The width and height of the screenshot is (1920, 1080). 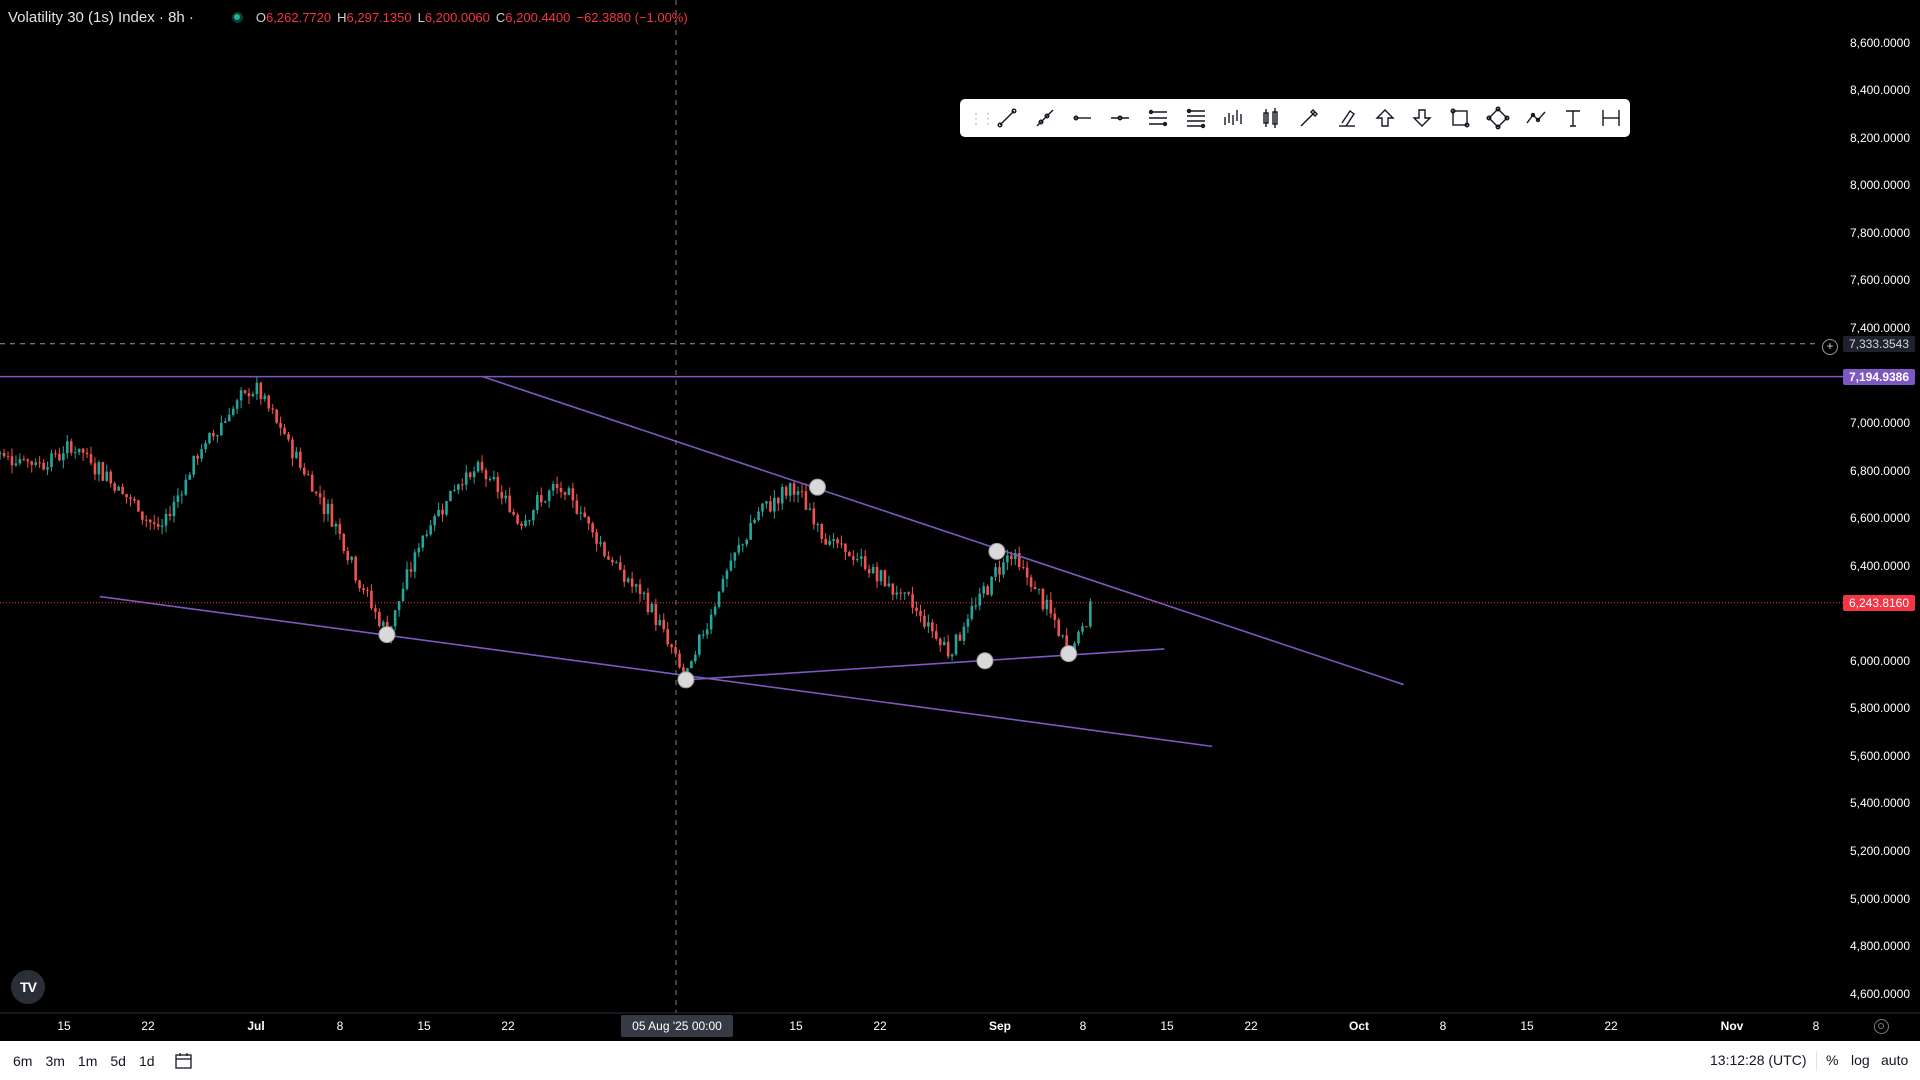 I want to click on calendar-goto-icon, so click(x=183, y=1060).